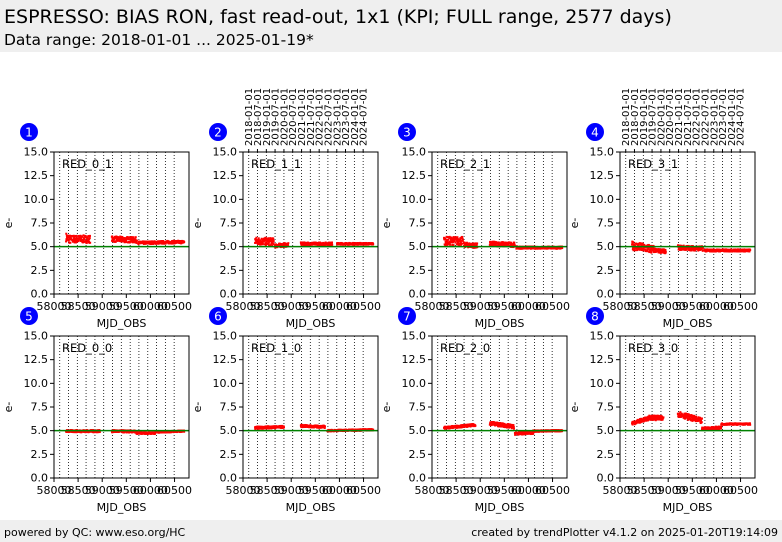  I want to click on panel-number: 6, so click(218, 317).